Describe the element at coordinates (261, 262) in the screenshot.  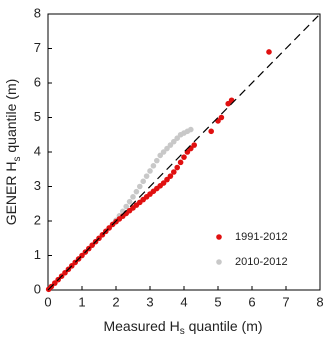
I see `legend-label: 2010-2012` at that location.